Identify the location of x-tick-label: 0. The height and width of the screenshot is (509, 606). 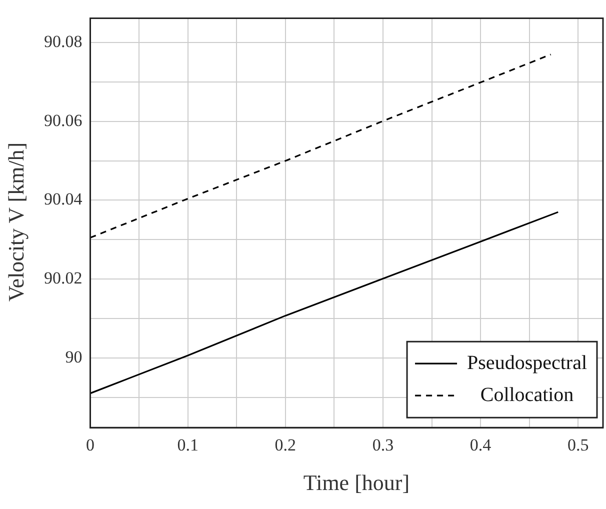
(90, 444).